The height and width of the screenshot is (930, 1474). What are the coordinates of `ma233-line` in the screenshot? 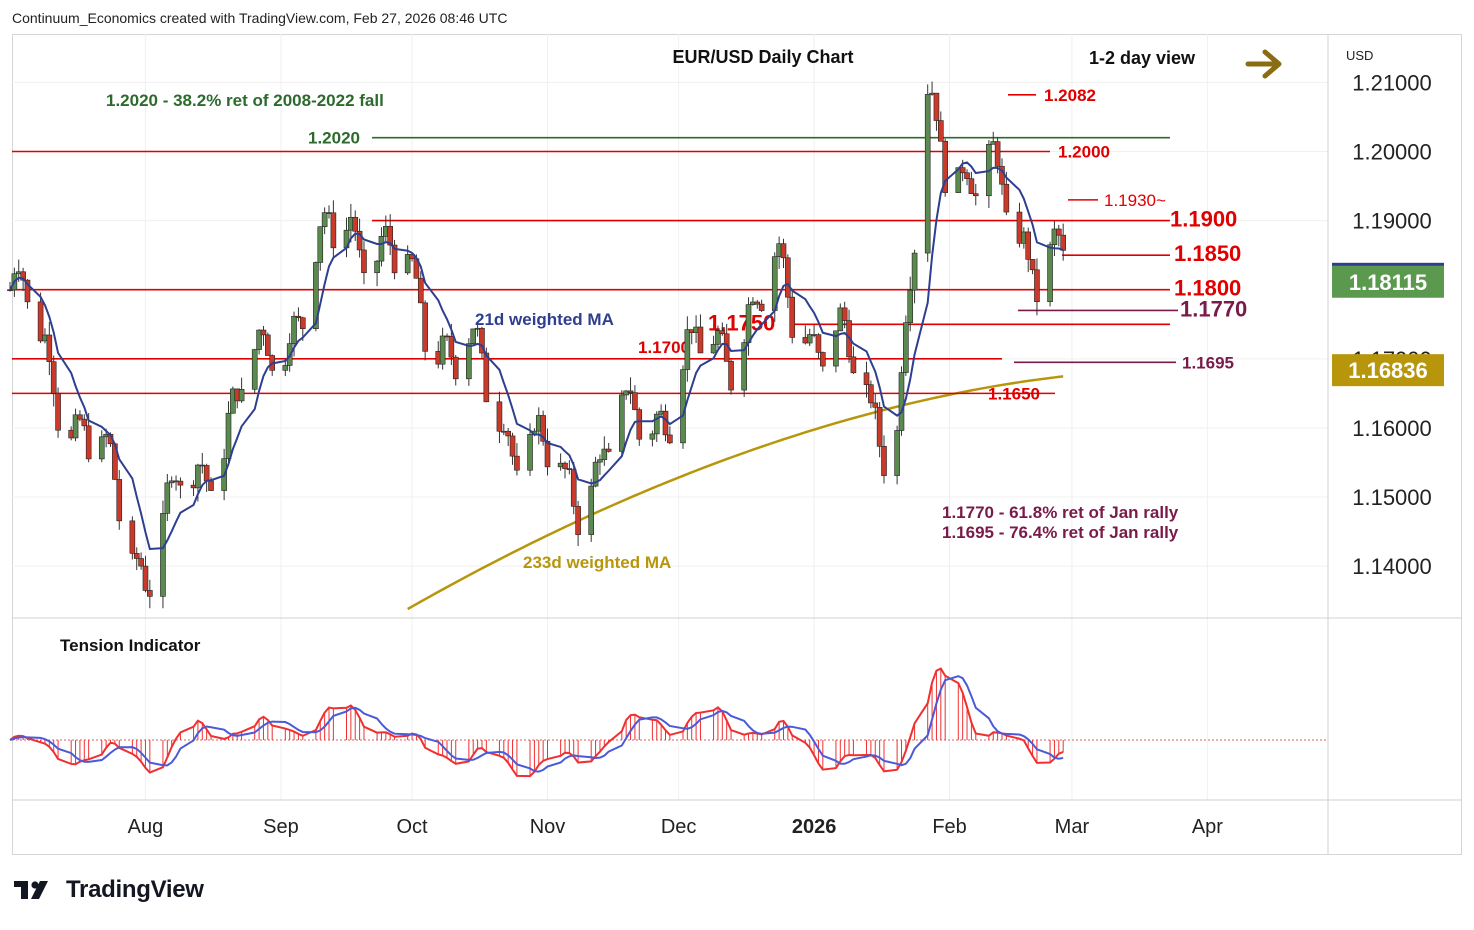 It's located at (735, 493).